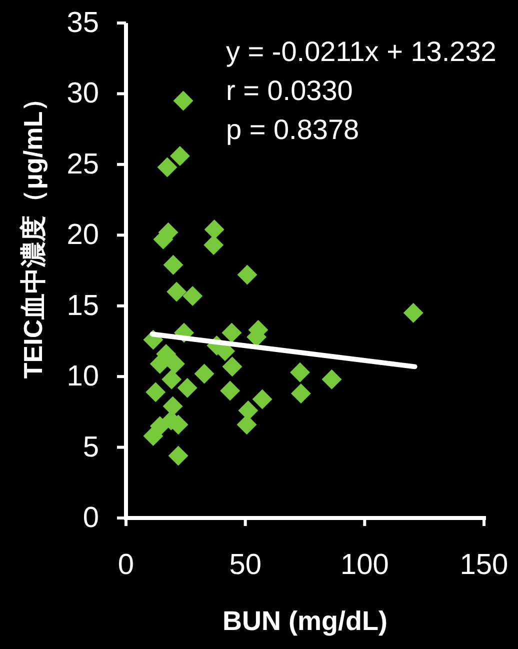 The height and width of the screenshot is (649, 518). What do you see at coordinates (361, 51) in the screenshot?
I see `annotation: y = -0.0211x + 13.232` at bounding box center [361, 51].